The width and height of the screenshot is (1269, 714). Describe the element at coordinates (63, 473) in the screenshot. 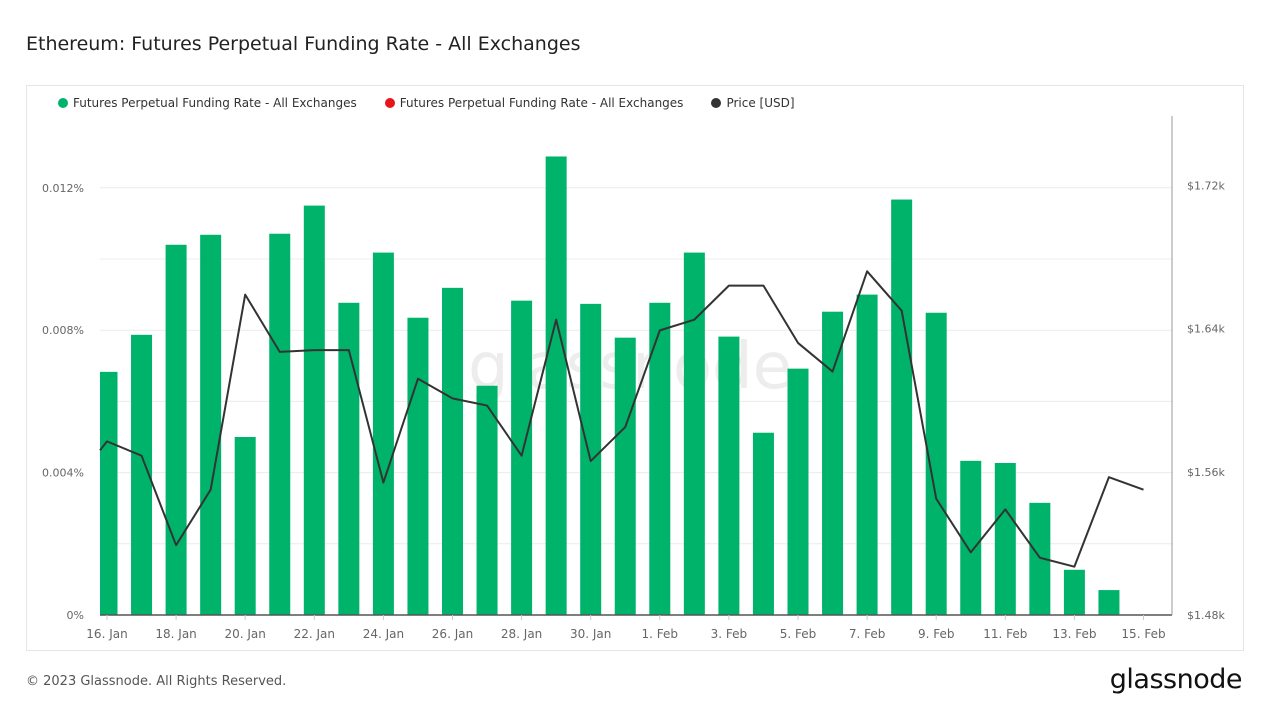

I see `y-left-tick-label: 0.004%` at that location.